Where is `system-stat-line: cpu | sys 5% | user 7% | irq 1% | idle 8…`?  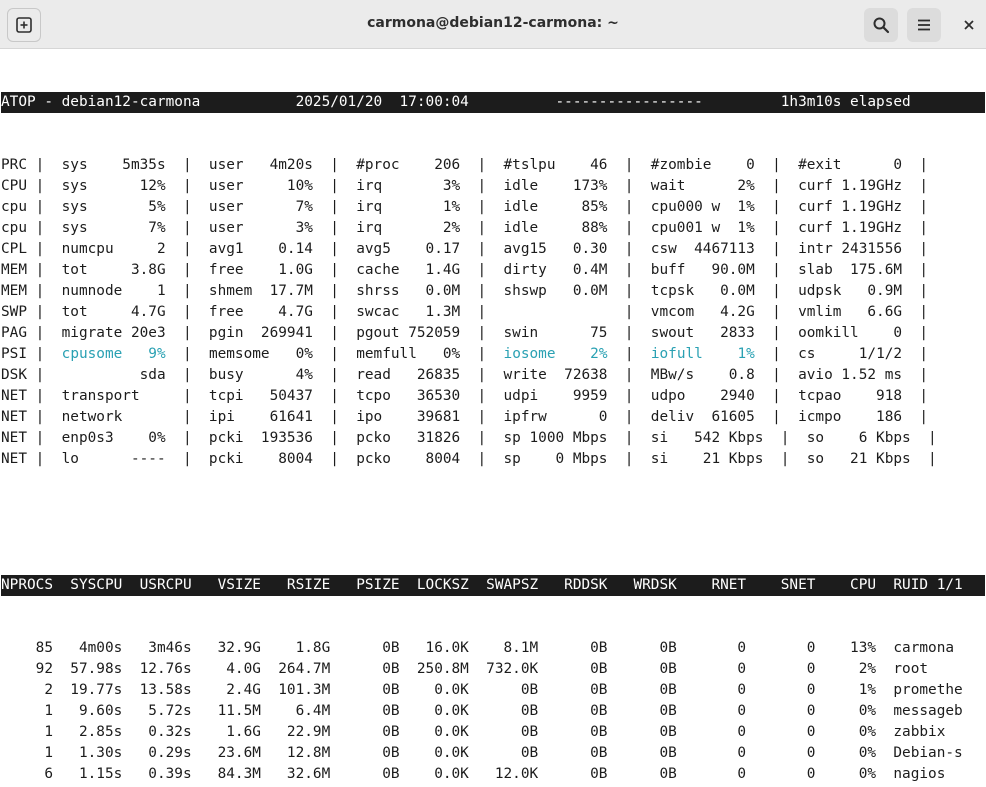
system-stat-line: cpu | sys 5% | user 7% | irq 1% | idle 8… is located at coordinates (493, 207).